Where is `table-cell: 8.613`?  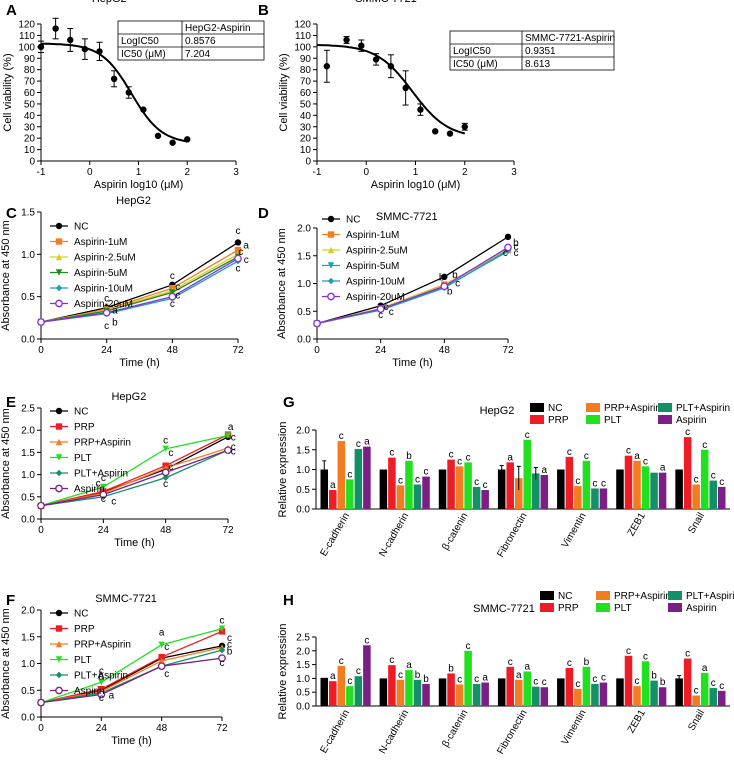 table-cell: 8.613 is located at coordinates (537, 64).